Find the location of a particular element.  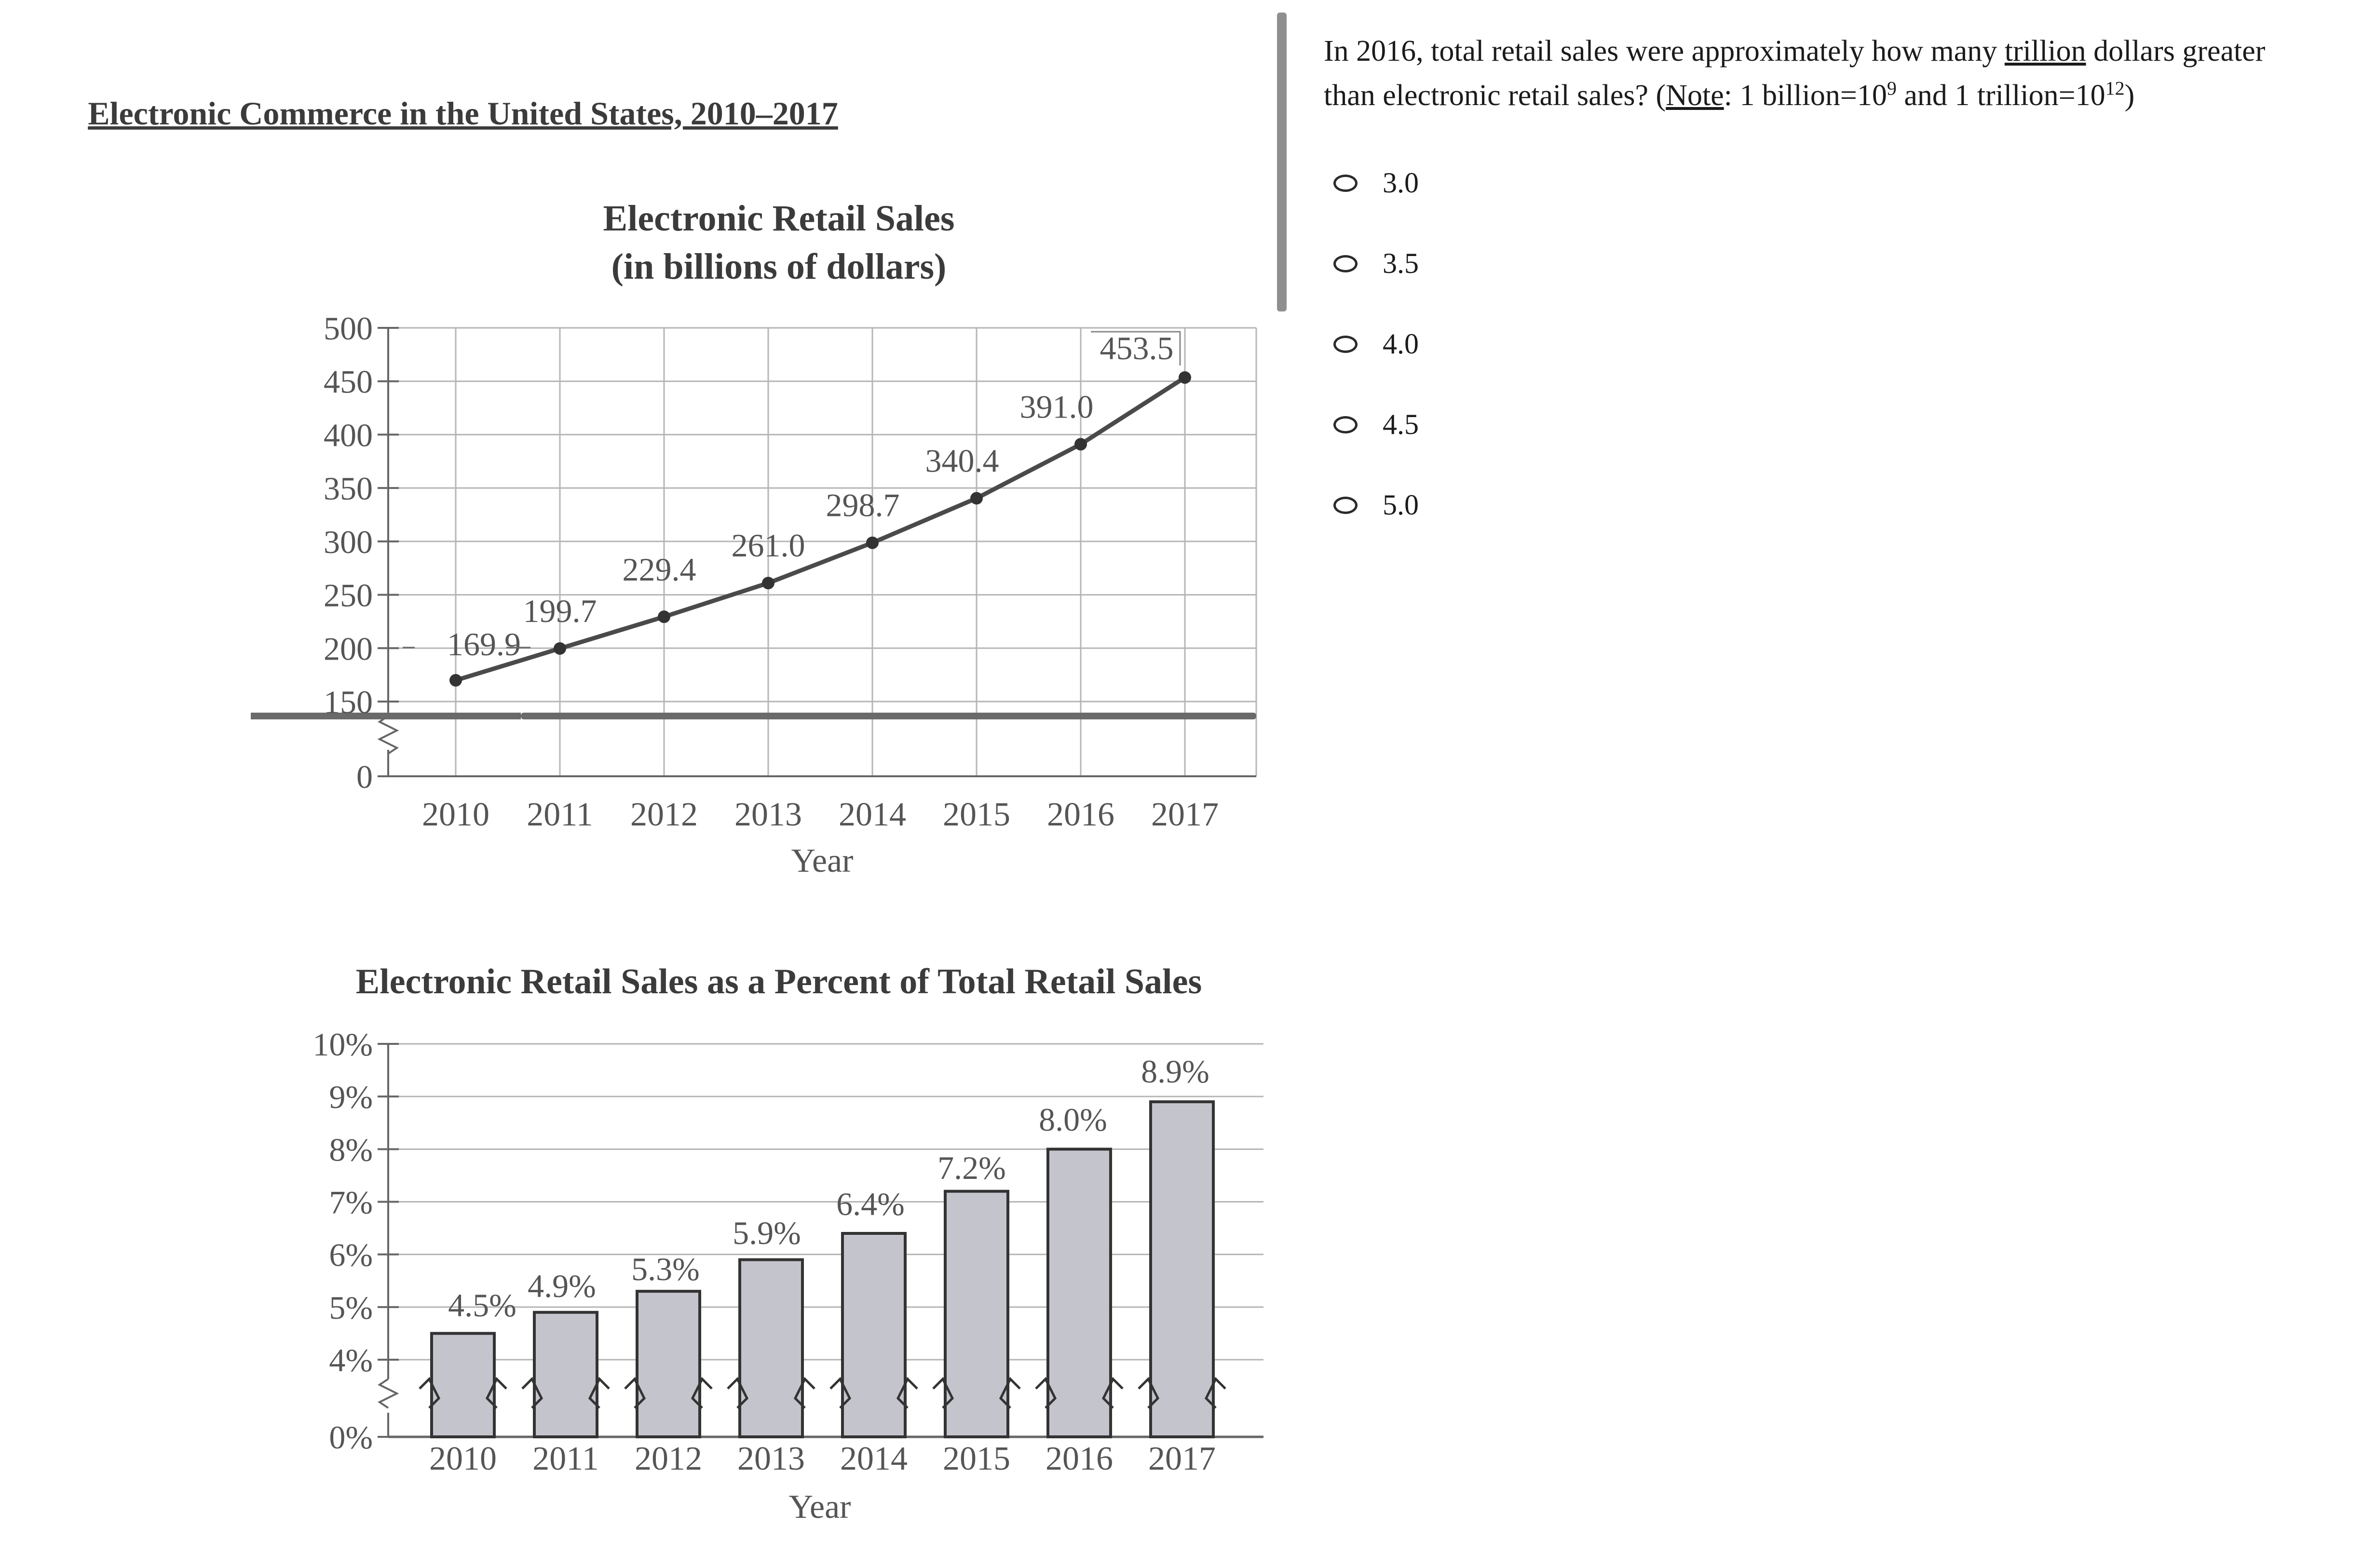

data-label: 453.5 is located at coordinates (1137, 348).